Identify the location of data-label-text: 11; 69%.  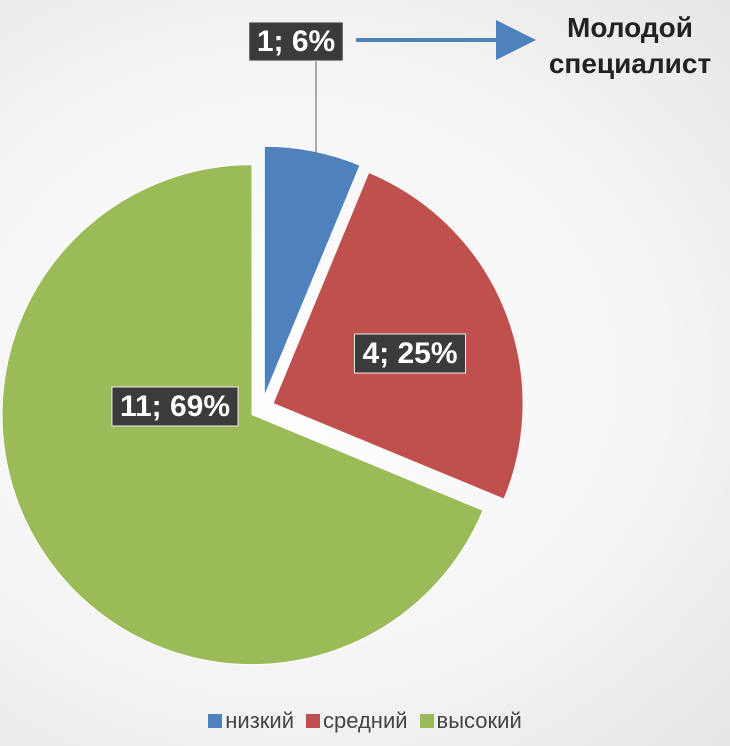
(175, 406).